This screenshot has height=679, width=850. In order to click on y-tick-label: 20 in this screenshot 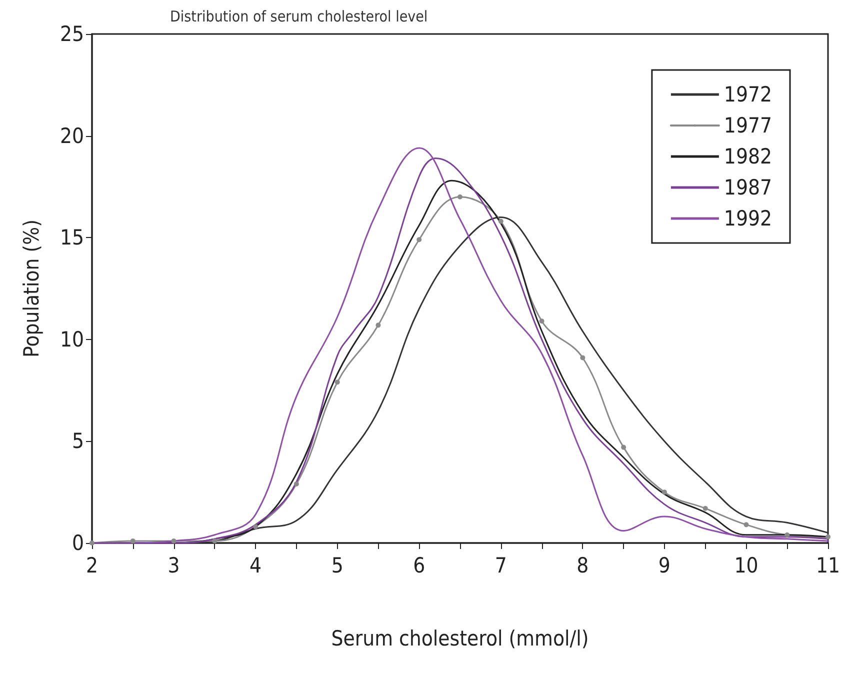, I will do `click(72, 136)`.